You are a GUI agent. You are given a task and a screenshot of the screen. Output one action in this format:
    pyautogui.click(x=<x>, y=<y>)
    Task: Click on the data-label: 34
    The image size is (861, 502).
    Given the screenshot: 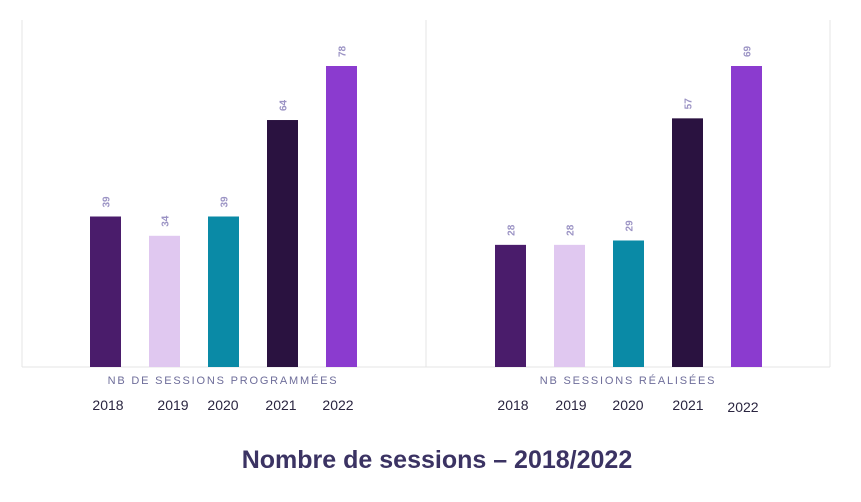 What is the action you would take?
    pyautogui.click(x=166, y=221)
    